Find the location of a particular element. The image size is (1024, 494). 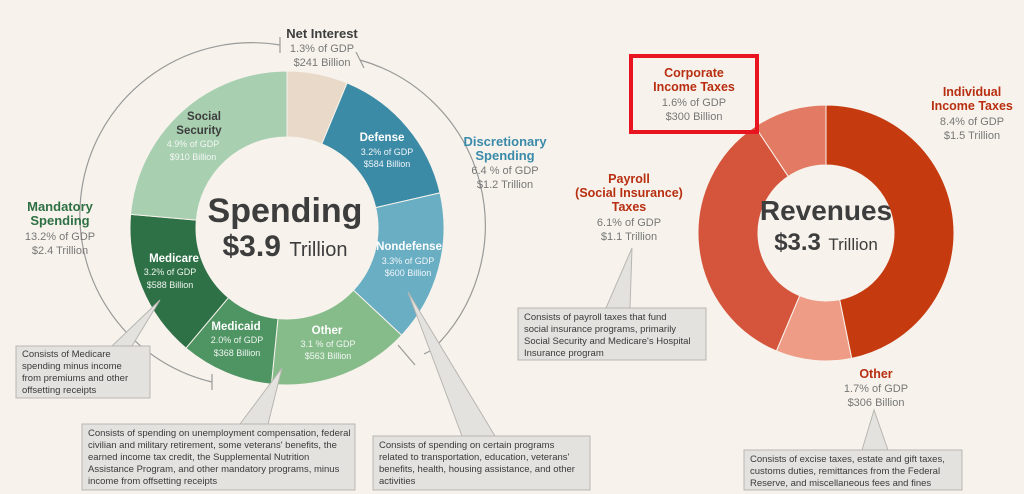

net-interest-name: Net Interest is located at coordinates (322, 33).